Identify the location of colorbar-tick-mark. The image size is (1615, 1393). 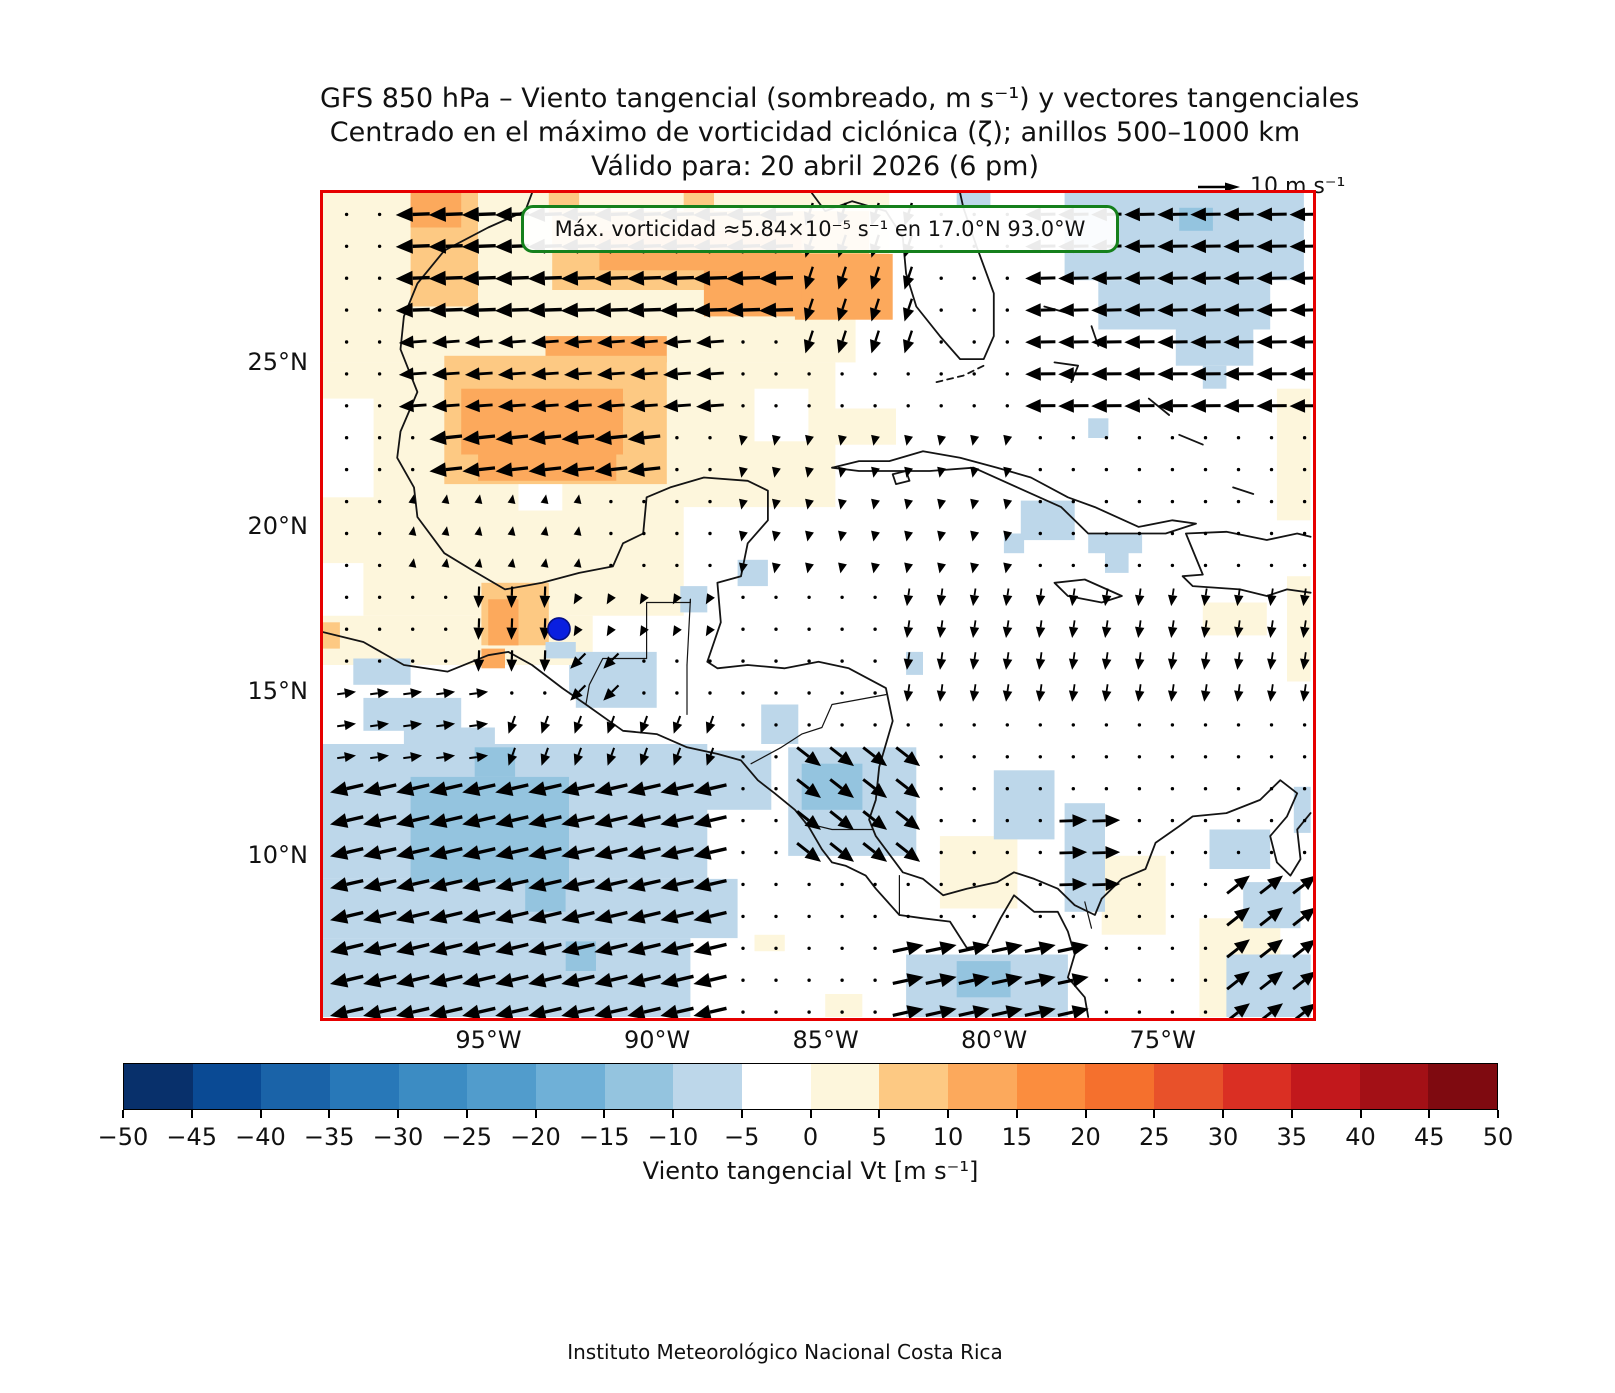
(810, 1114).